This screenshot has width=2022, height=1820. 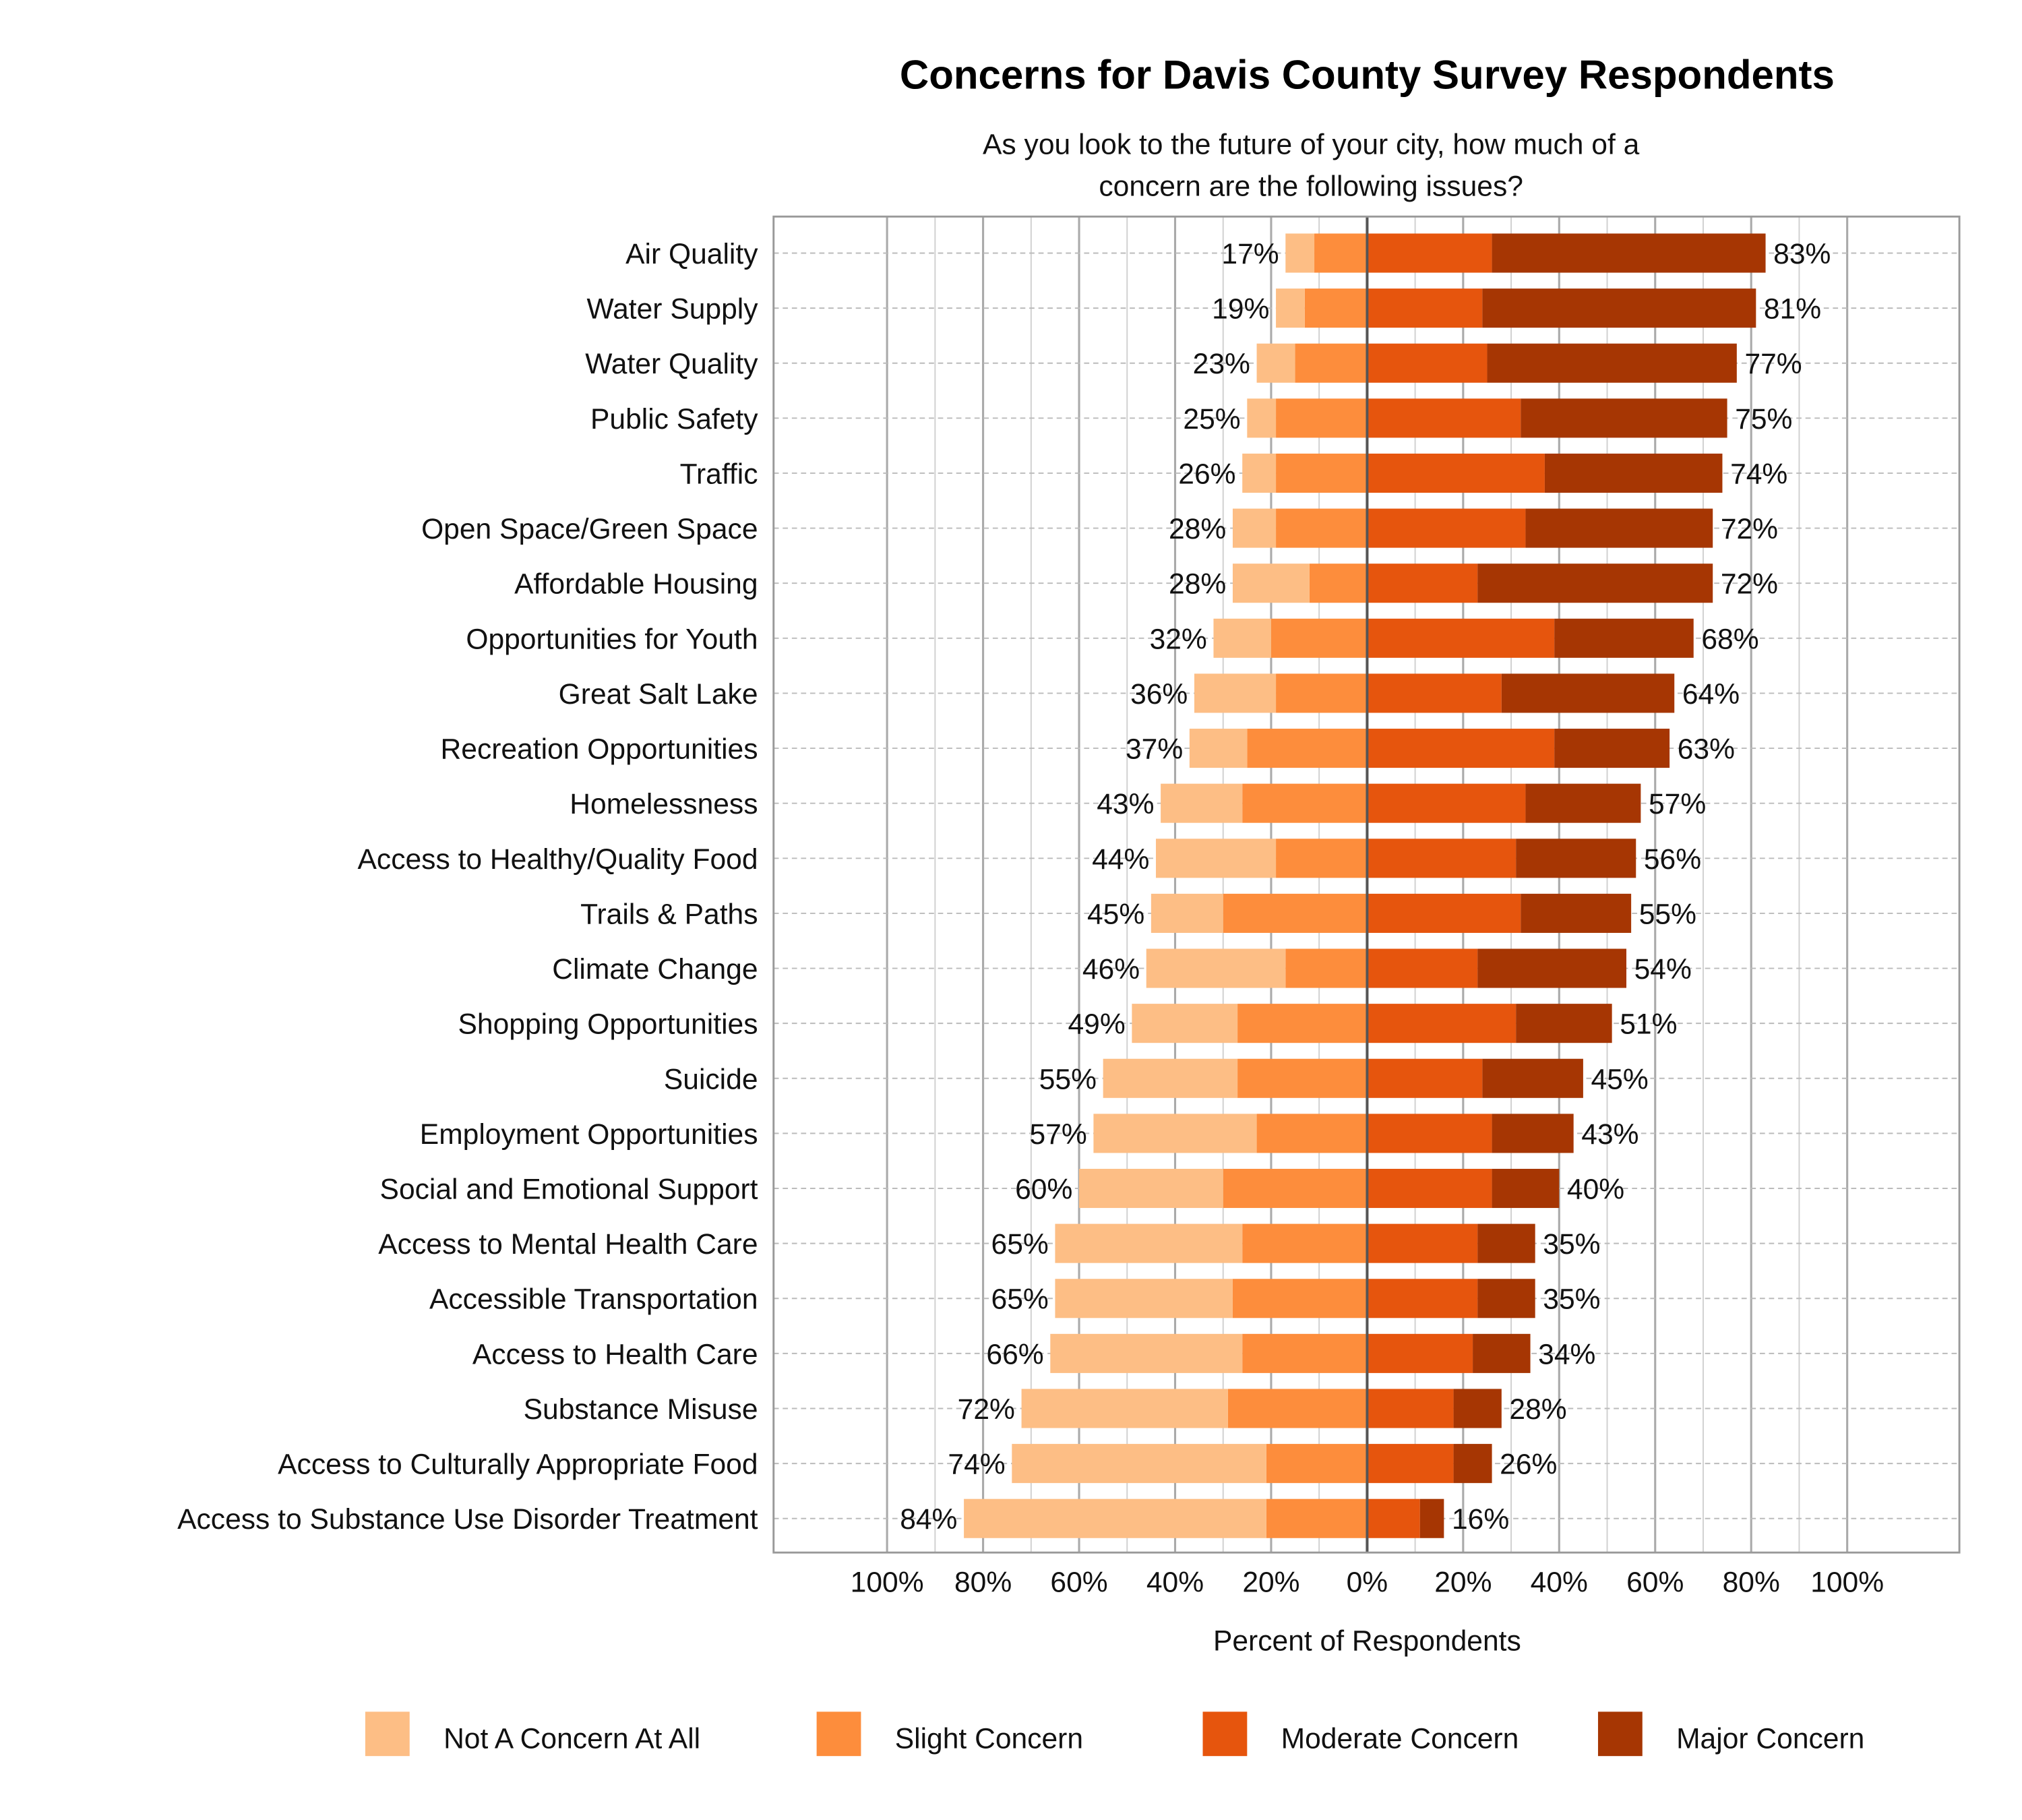 What do you see at coordinates (558, 859) in the screenshot?
I see `category-label: Access to Healthy/Quality Food` at bounding box center [558, 859].